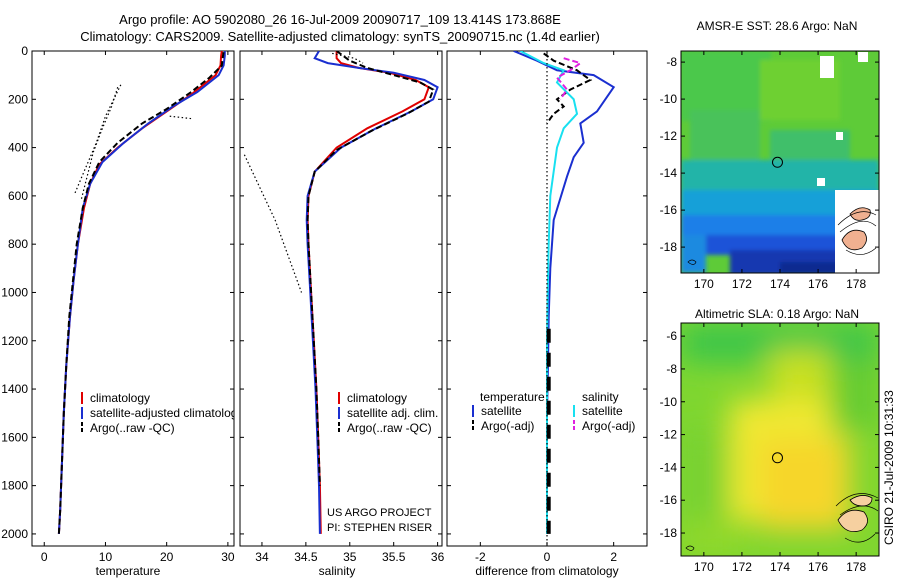 The width and height of the screenshot is (900, 580). Describe the element at coordinates (569, 78) in the screenshot. I see `difference-series-salinity-argo-adj-` at that location.